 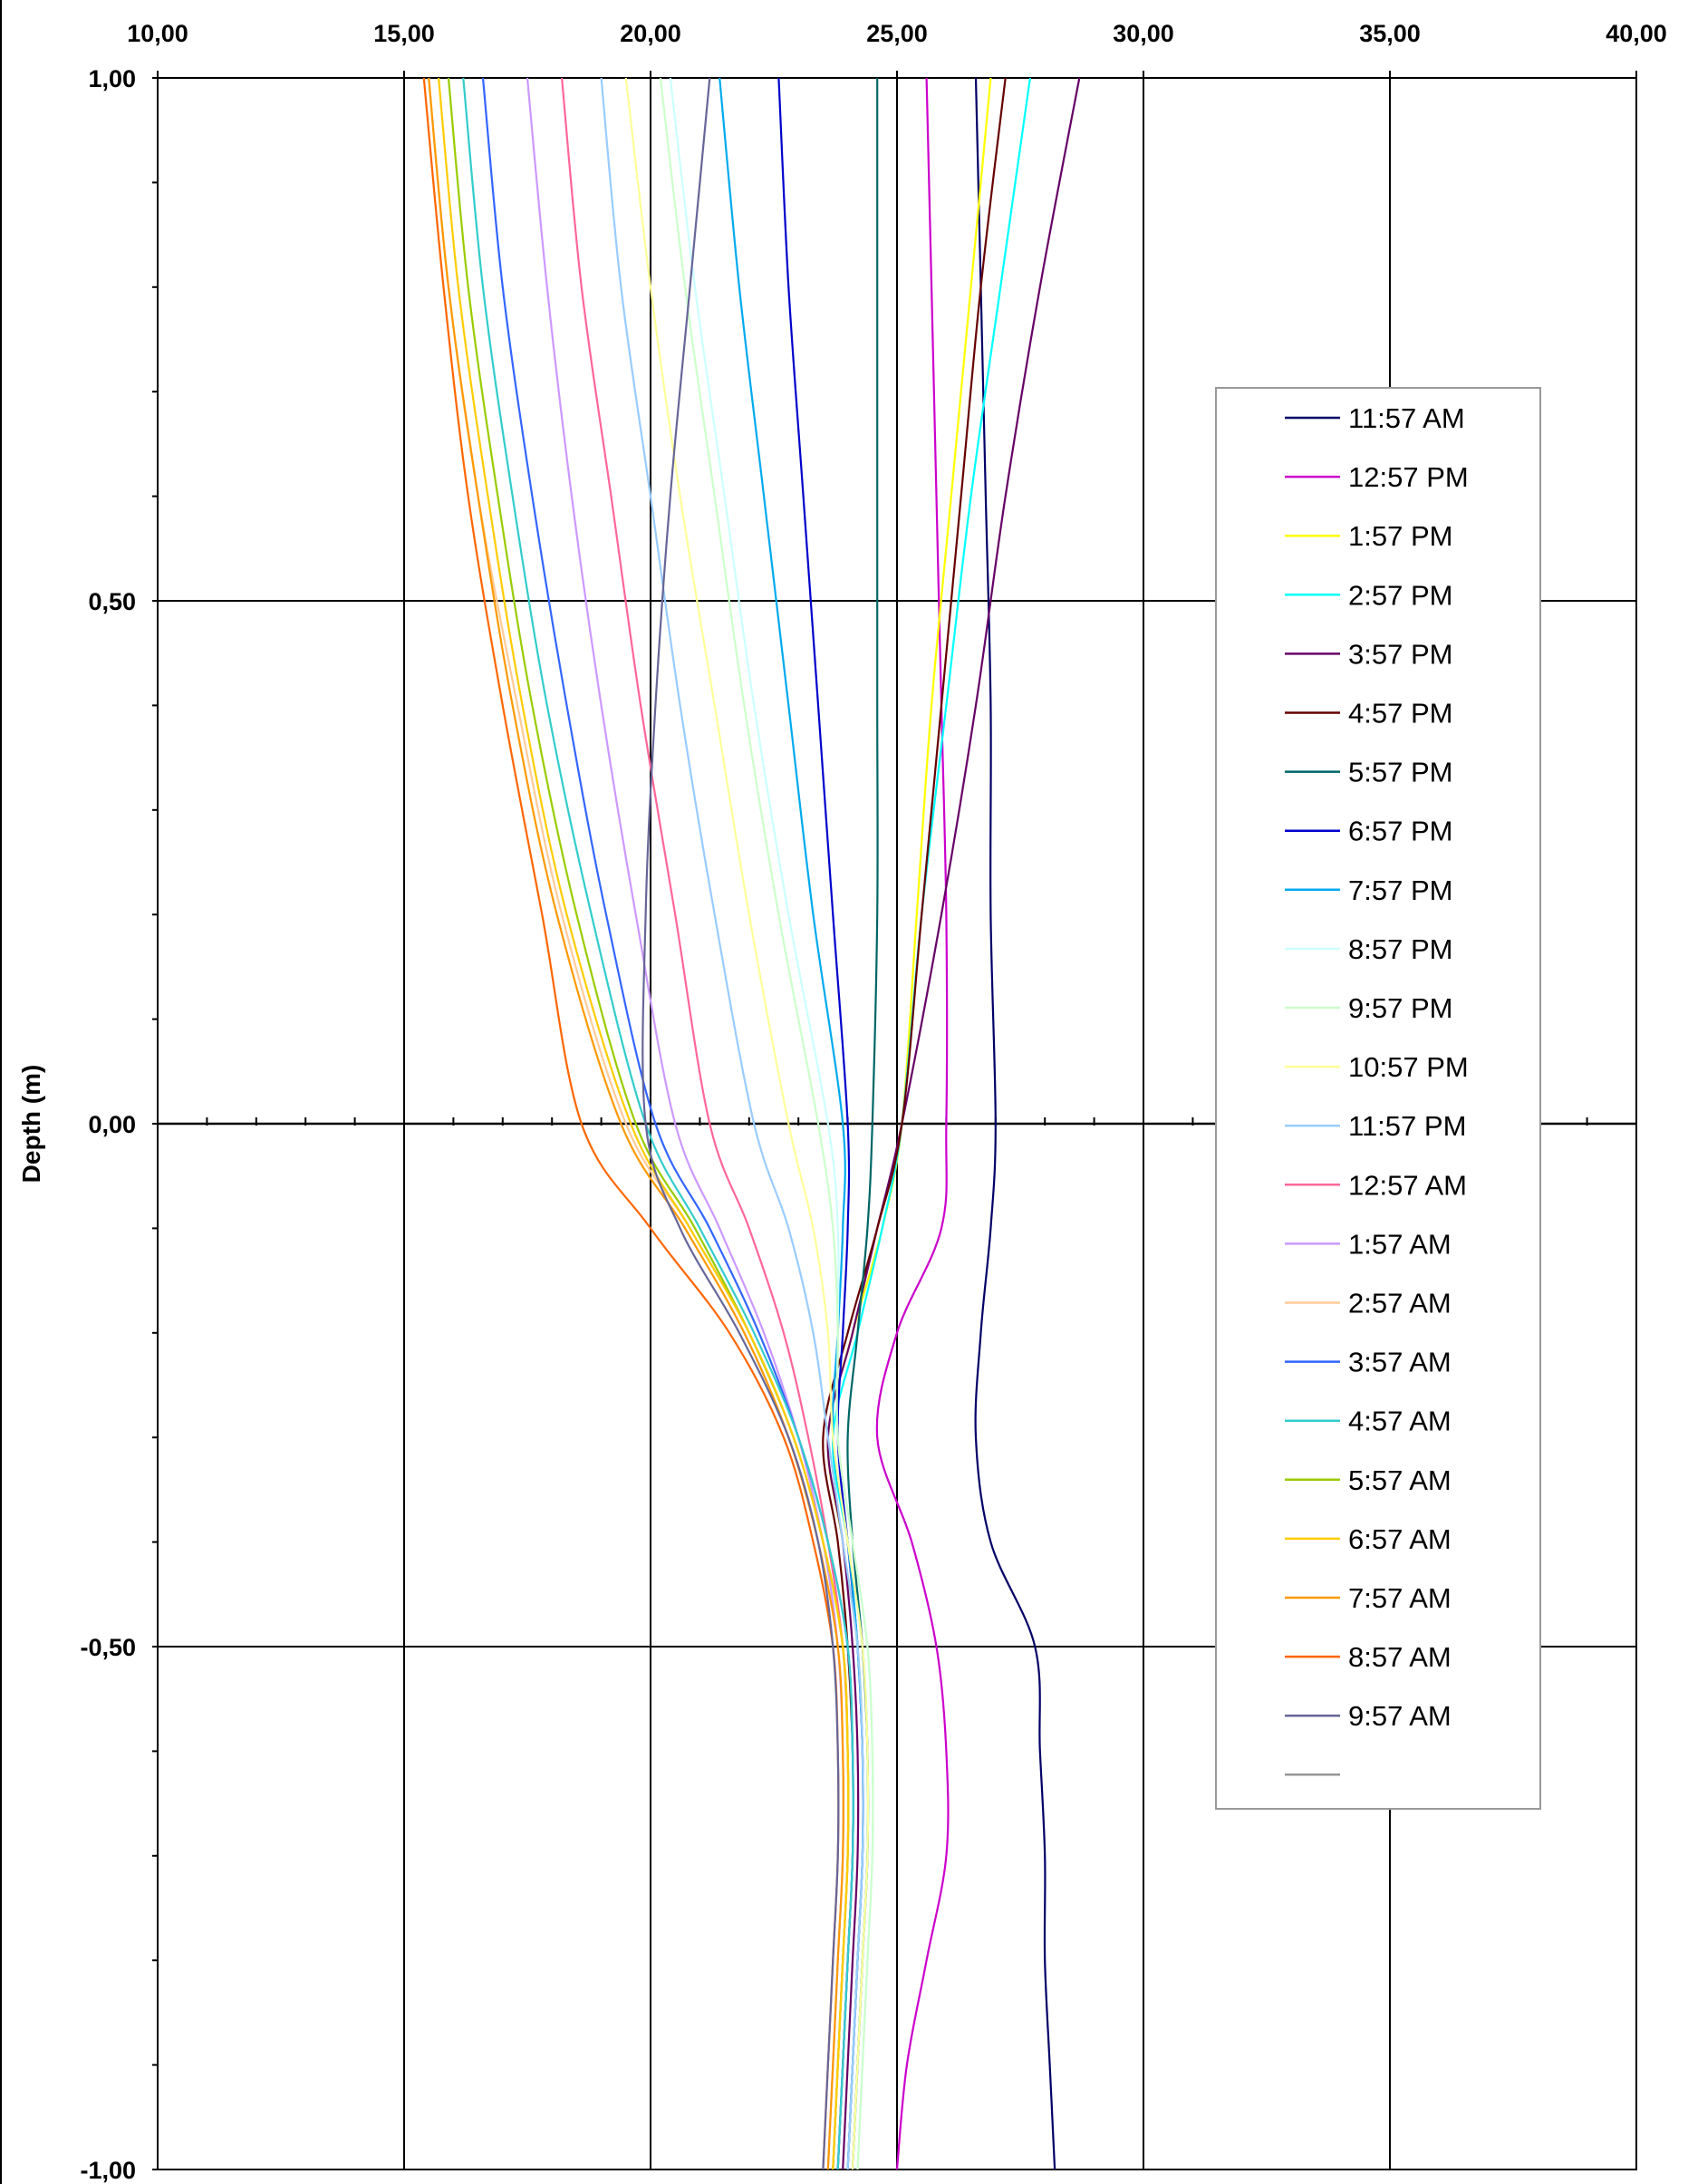 What do you see at coordinates (1400, 1716) in the screenshot?
I see `legend-label-22: 9:57 AM` at bounding box center [1400, 1716].